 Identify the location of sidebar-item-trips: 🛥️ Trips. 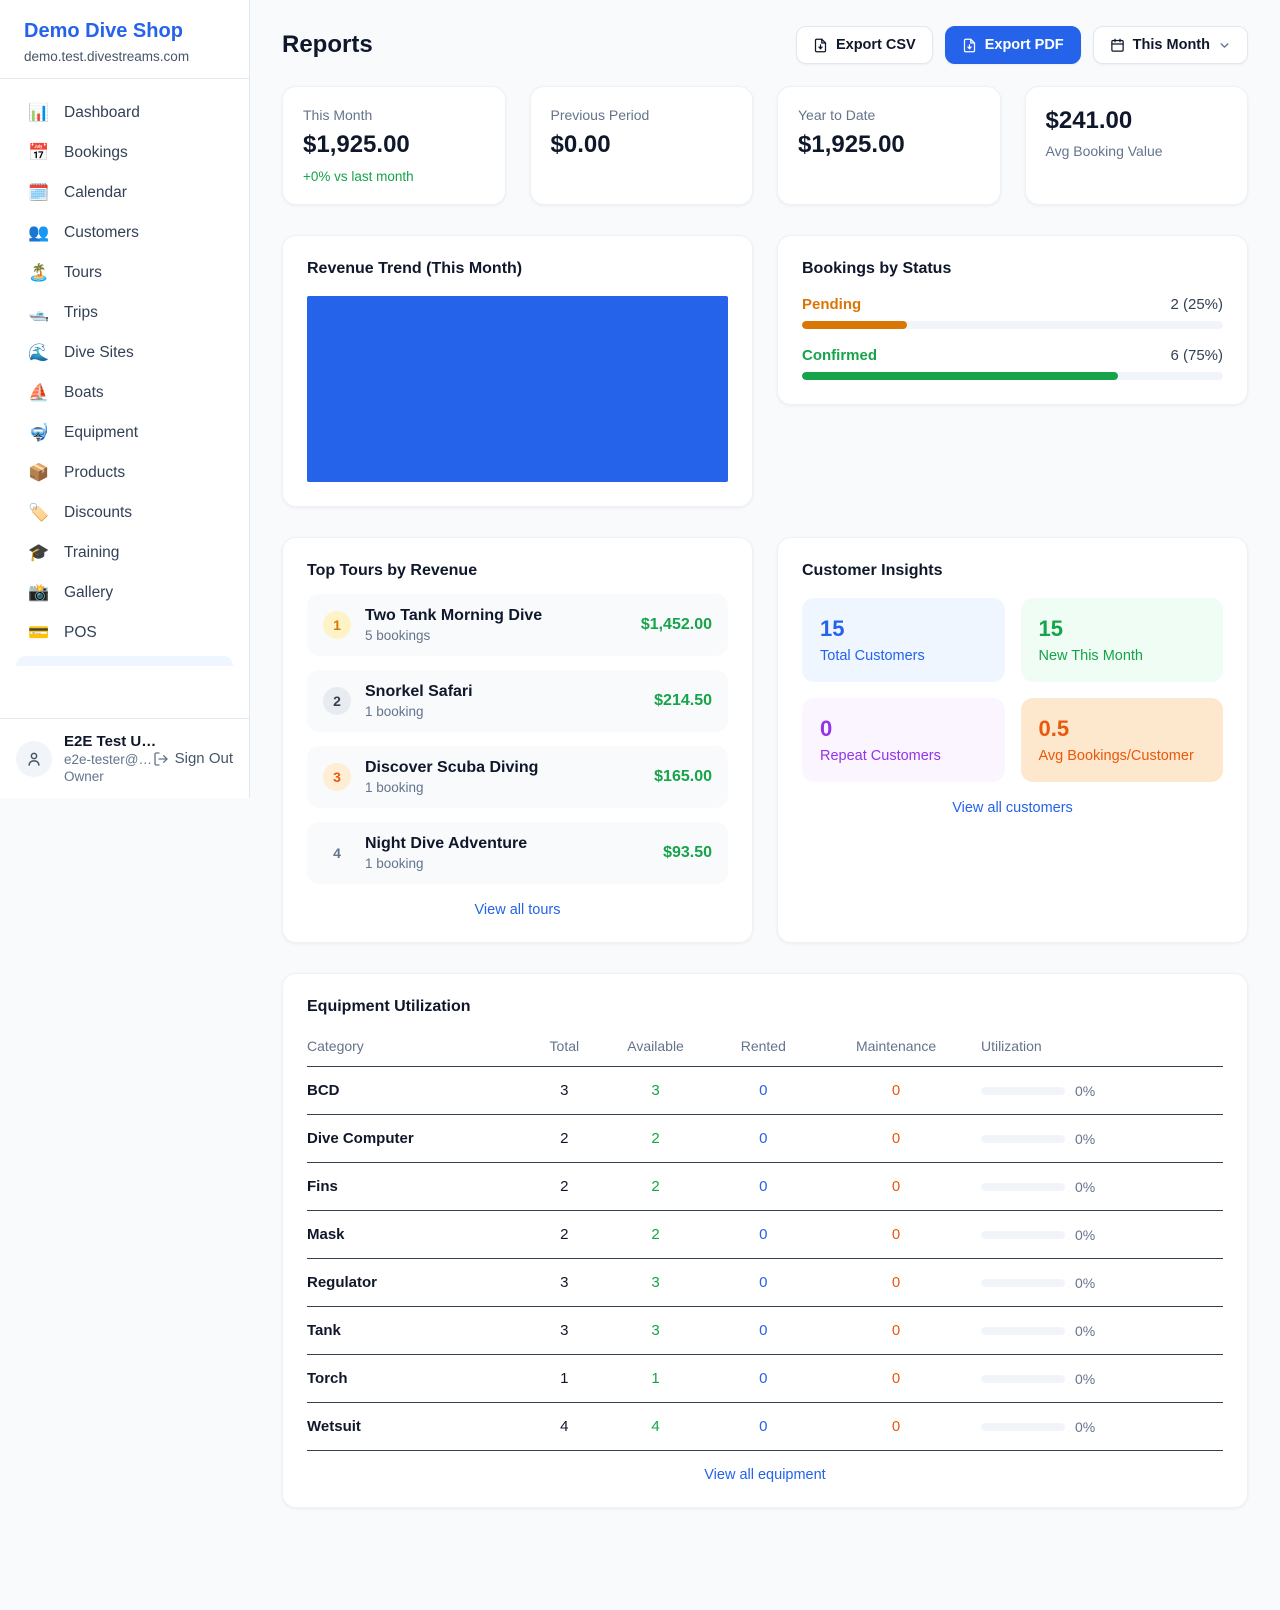
(124, 313).